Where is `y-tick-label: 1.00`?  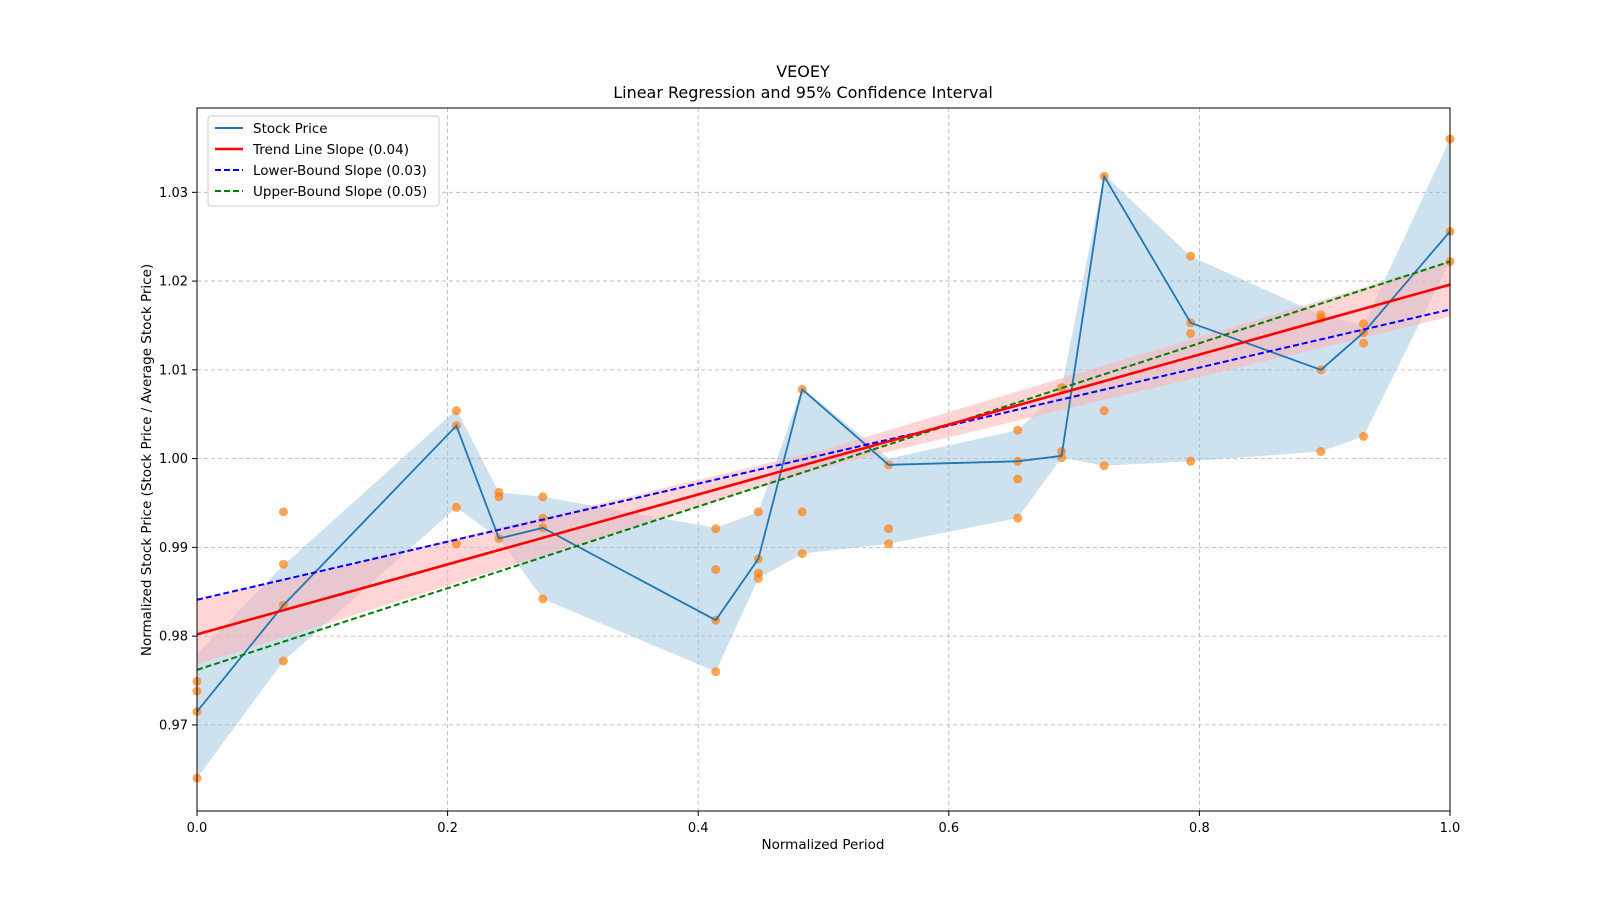
y-tick-label: 1.00 is located at coordinates (173, 459).